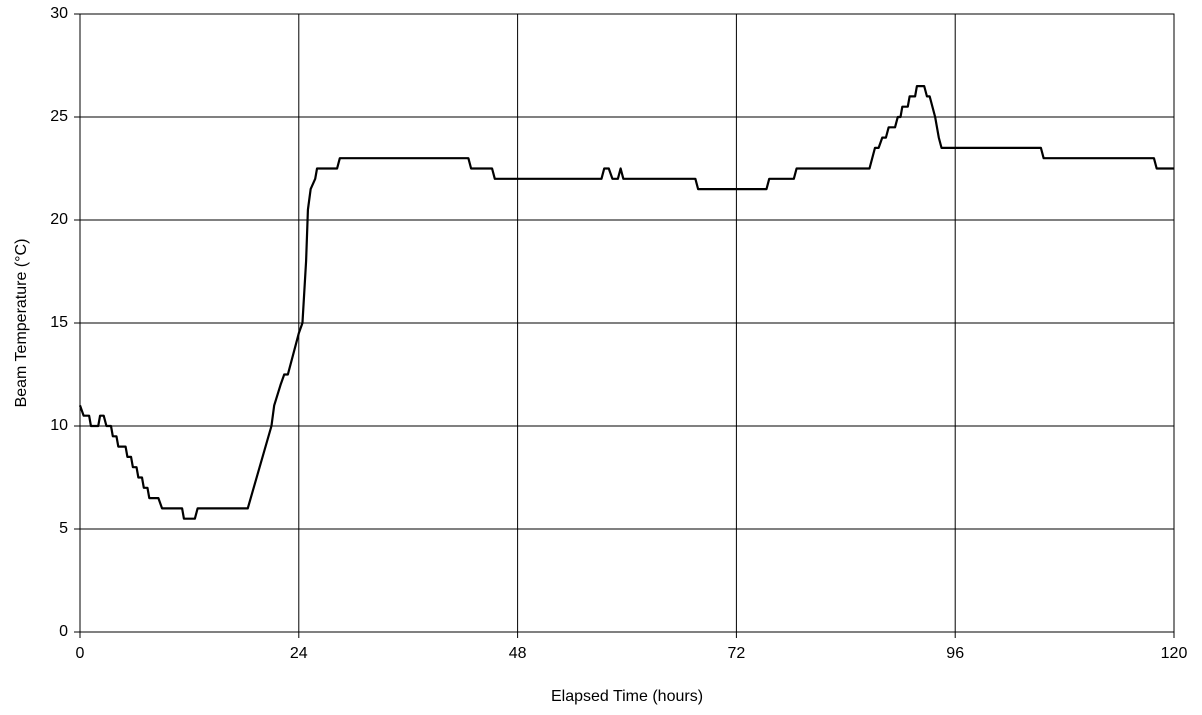 The image size is (1202, 715). I want to click on x-tick-label: 48, so click(518, 653).